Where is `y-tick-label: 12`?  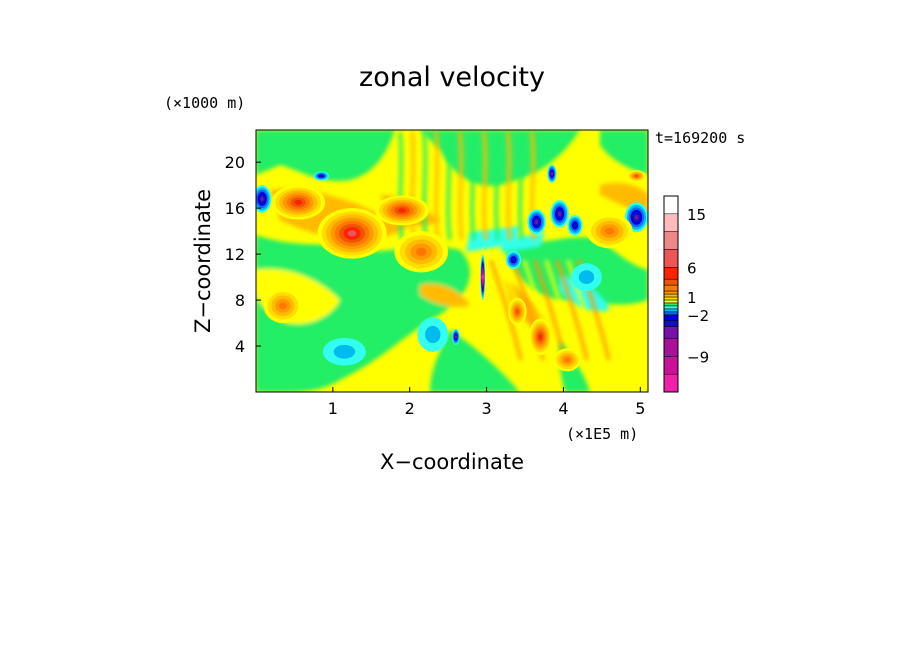
y-tick-label: 12 is located at coordinates (235, 254).